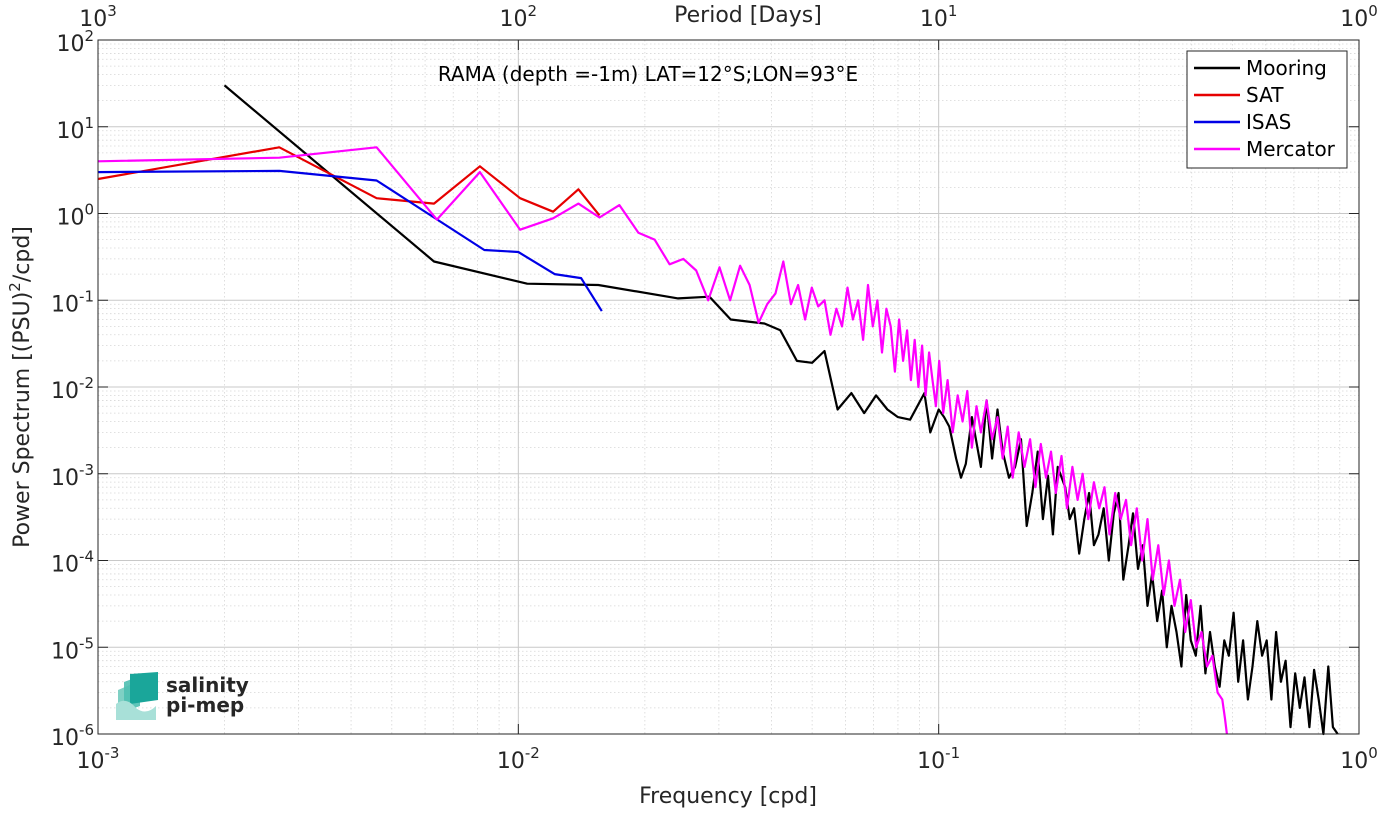 The height and width of the screenshot is (813, 1383). I want to click on legend-label-mooring: Mooring, so click(1286, 68).